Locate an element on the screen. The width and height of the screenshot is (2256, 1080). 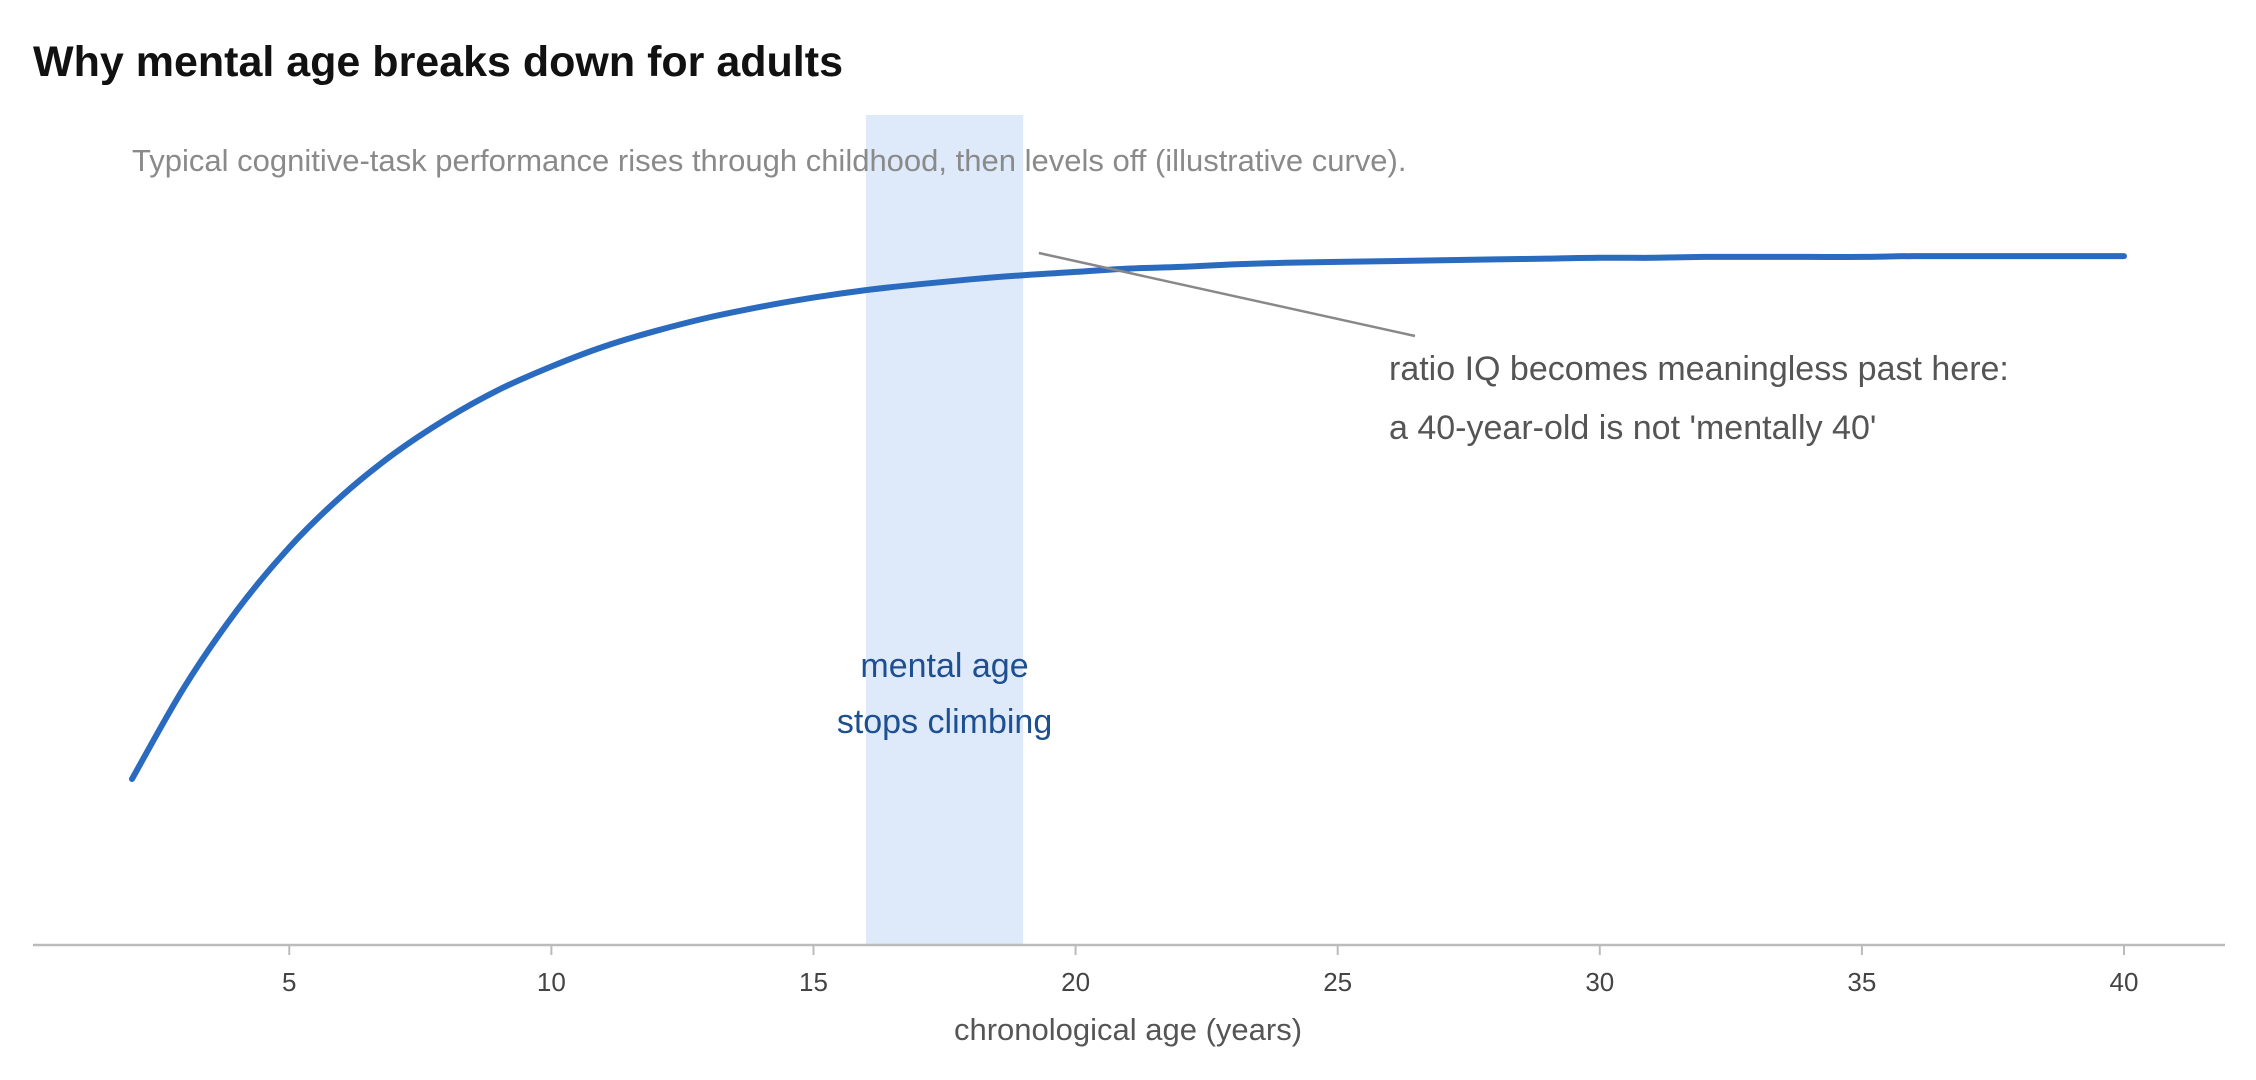
x-tick-label: 35 is located at coordinates (1861, 982).